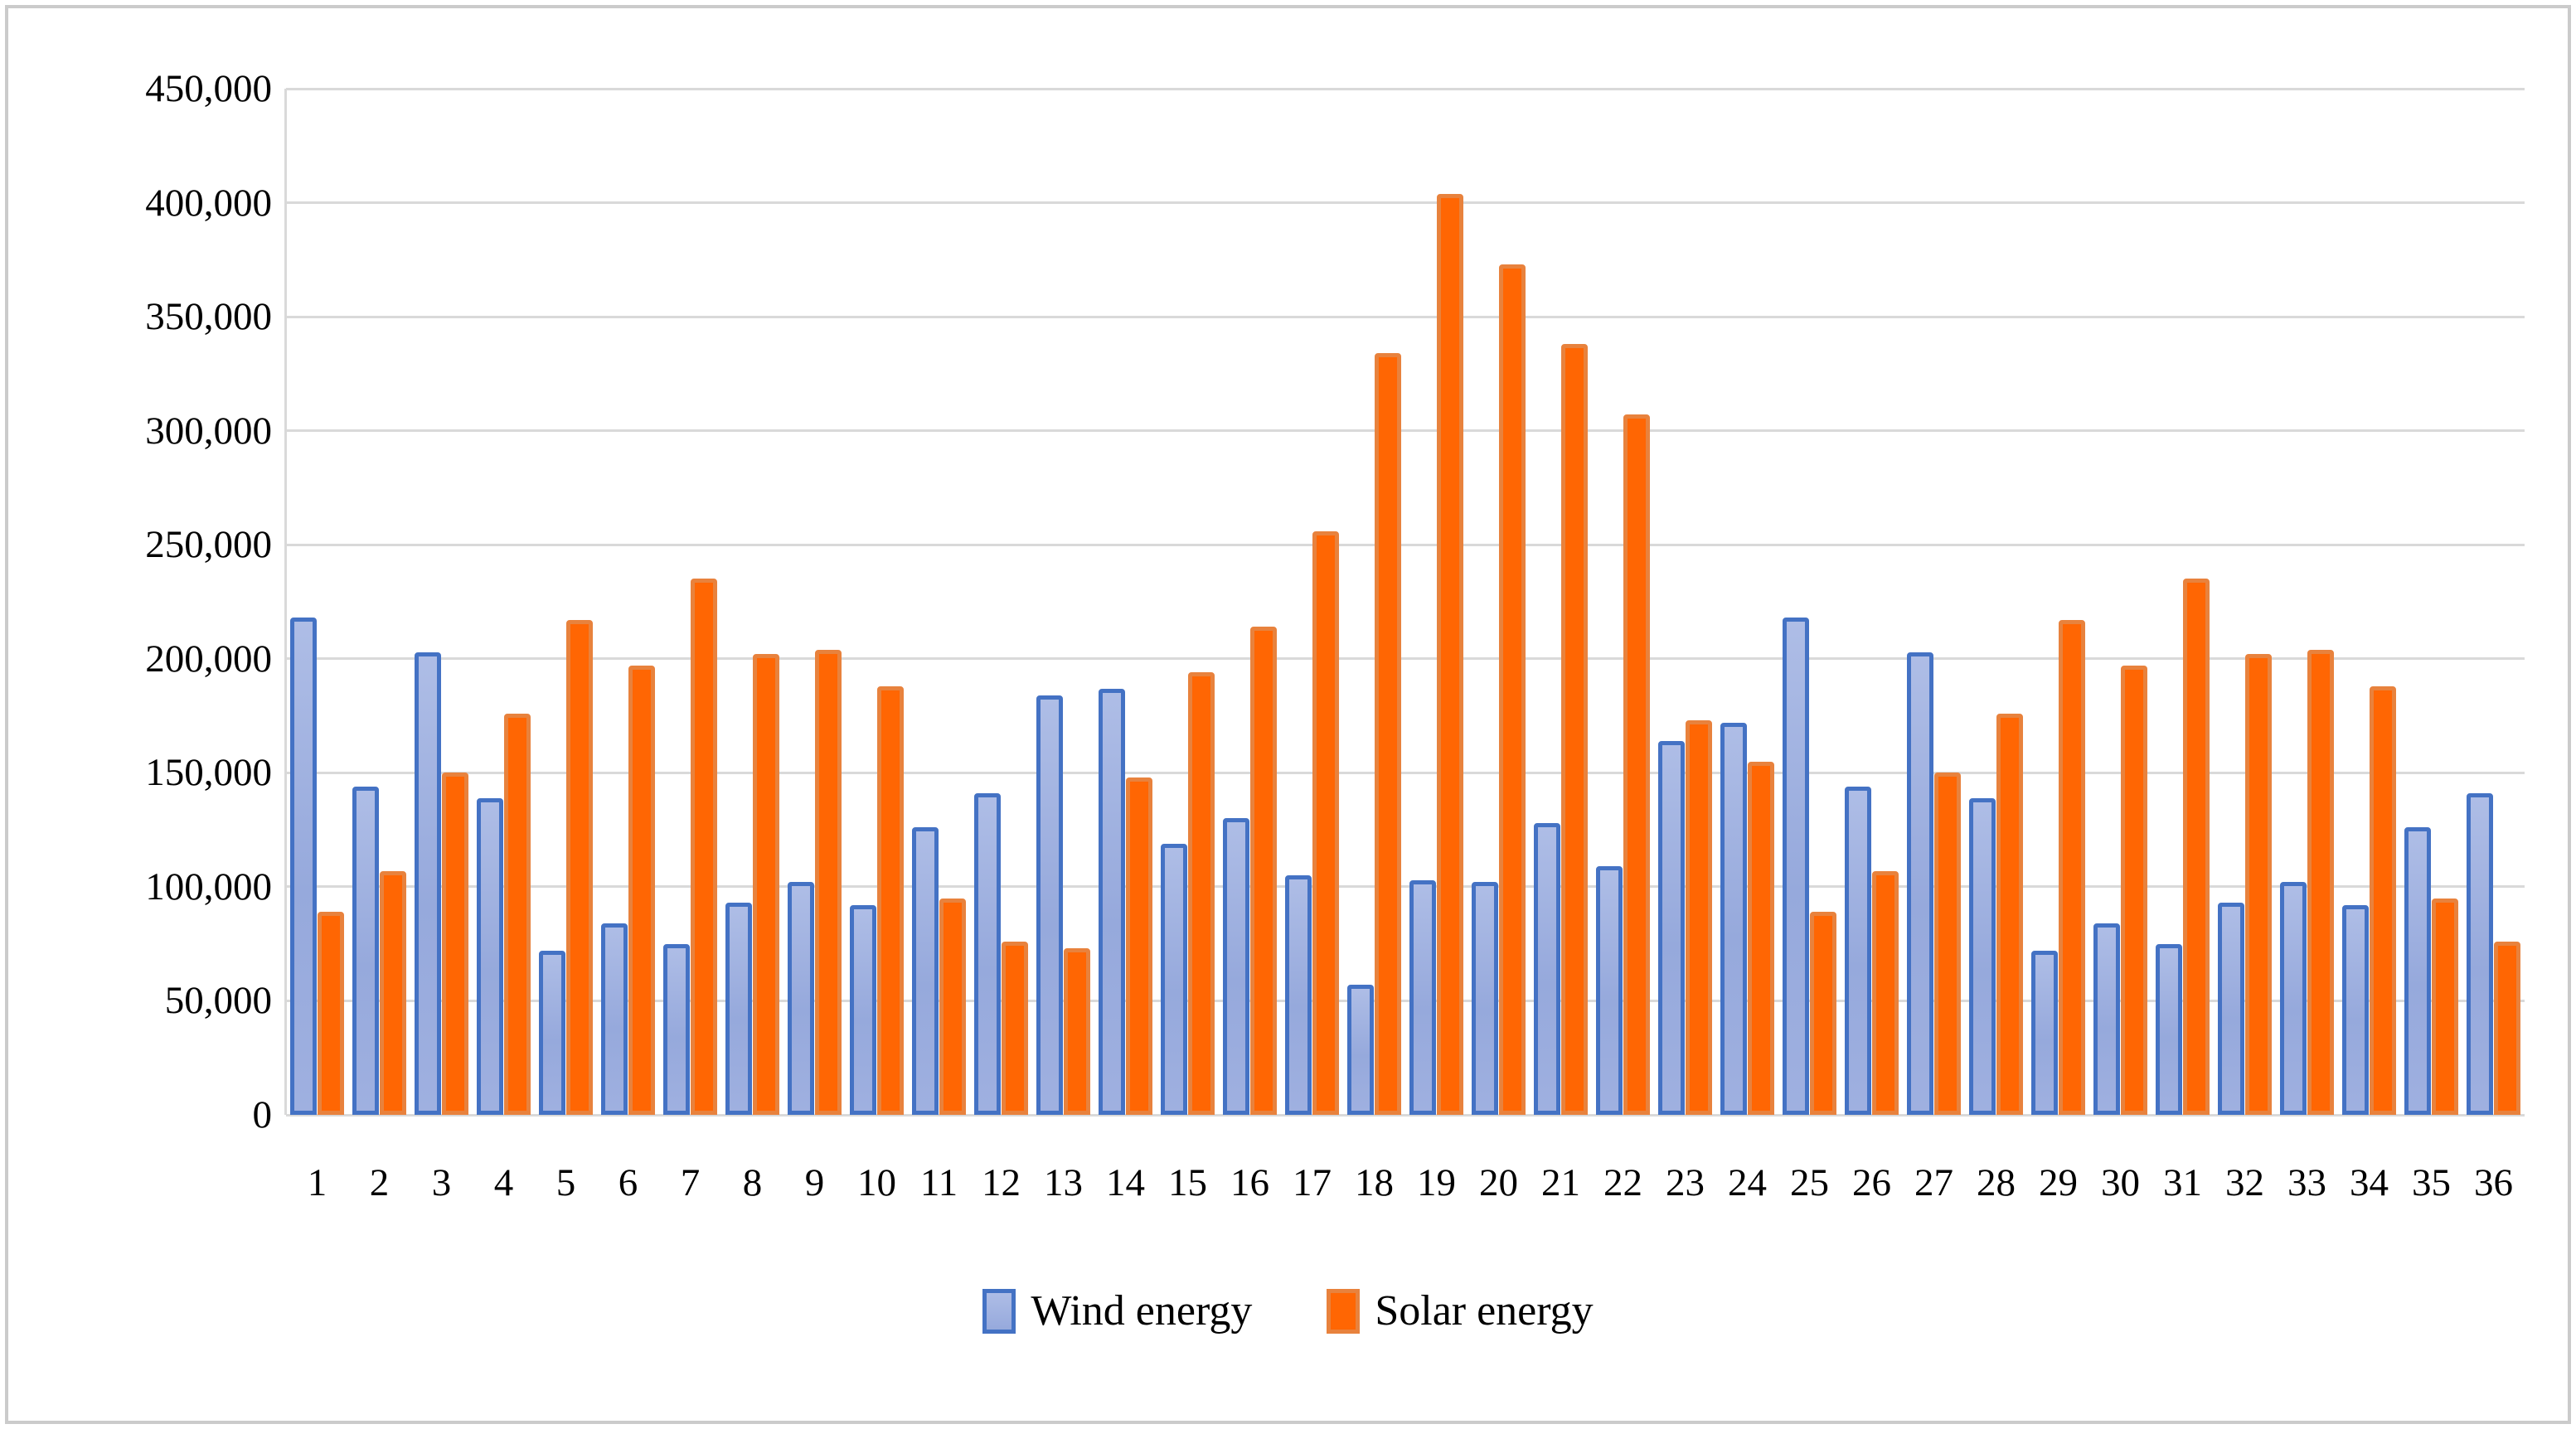 The height and width of the screenshot is (1429, 2576). Describe the element at coordinates (285, 602) in the screenshot. I see `y-axis-line` at that location.